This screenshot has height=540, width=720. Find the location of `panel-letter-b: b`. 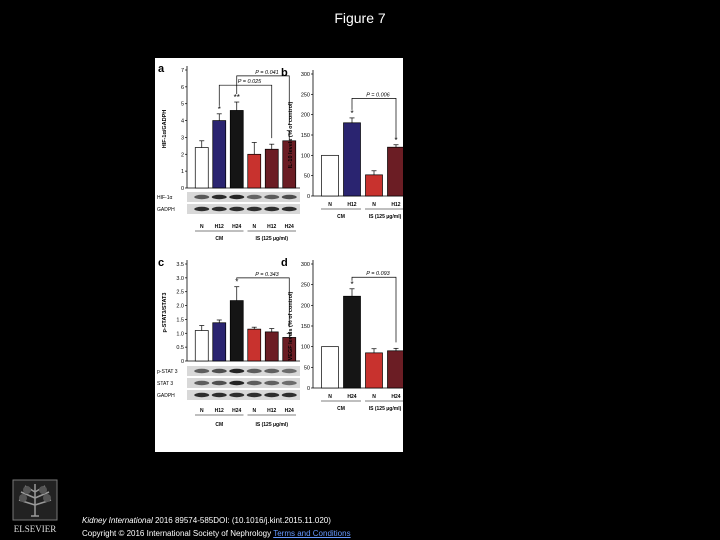

panel-letter-b: b is located at coordinates (284, 73).